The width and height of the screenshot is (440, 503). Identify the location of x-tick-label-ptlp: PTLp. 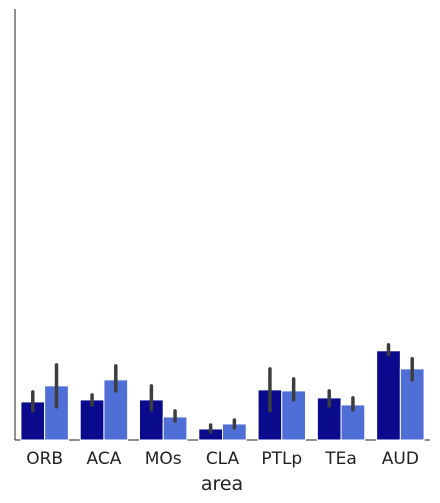
(281, 459).